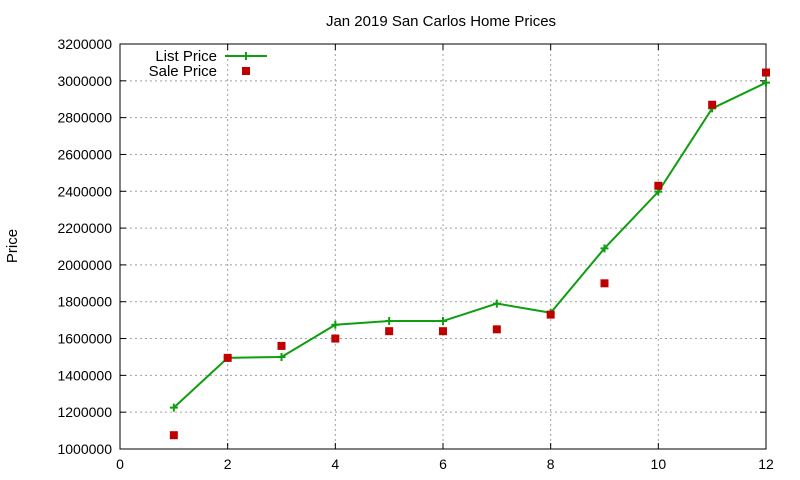  Describe the element at coordinates (84, 412) in the screenshot. I see `y-tick-label: 1200000` at that location.